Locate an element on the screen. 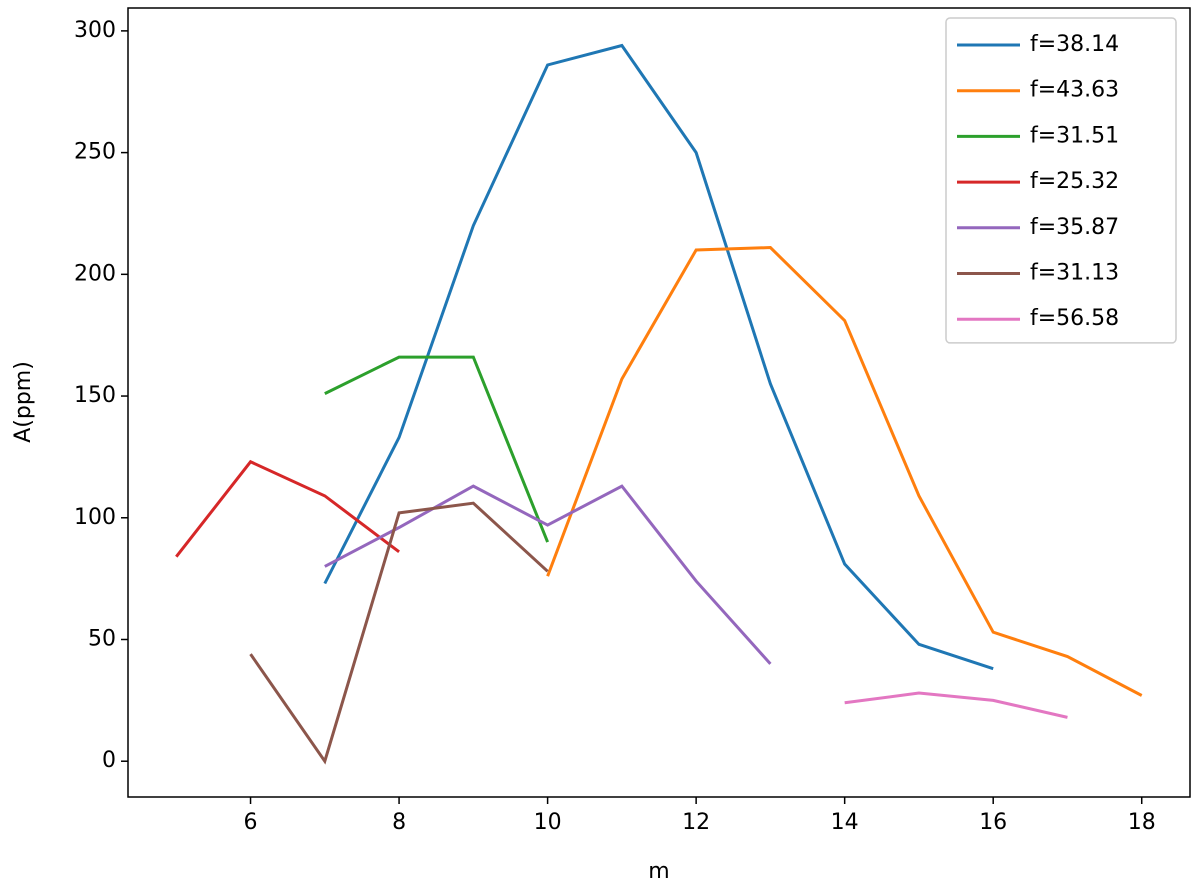 This screenshot has height=887, width=1200. x-tick-label: 16 is located at coordinates (993, 822).